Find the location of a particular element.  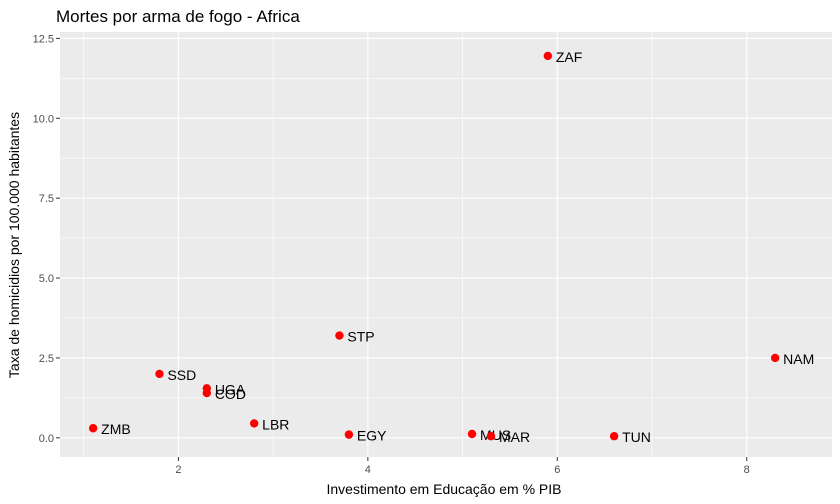

x-tick-label: 2 is located at coordinates (178, 470).